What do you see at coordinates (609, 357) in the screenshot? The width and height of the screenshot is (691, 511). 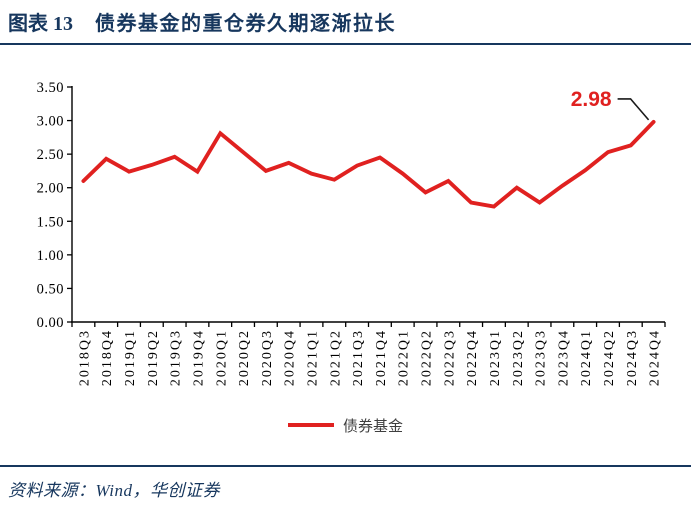 I see `x-tick-label: 2024Q2` at bounding box center [609, 357].